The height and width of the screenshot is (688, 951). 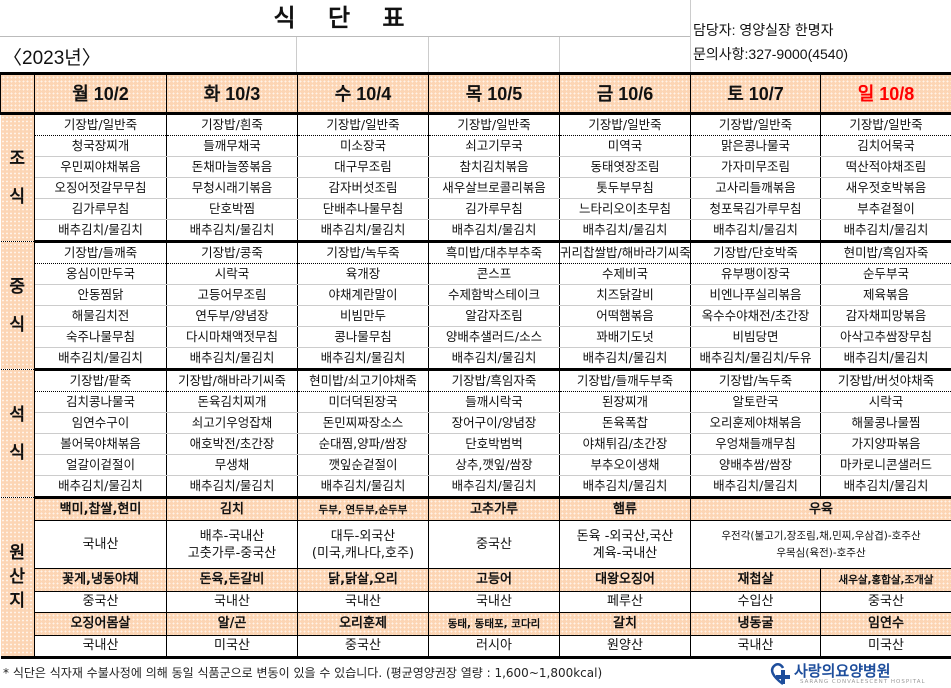 I want to click on menu-item: 미소장국, so click(x=363, y=146).